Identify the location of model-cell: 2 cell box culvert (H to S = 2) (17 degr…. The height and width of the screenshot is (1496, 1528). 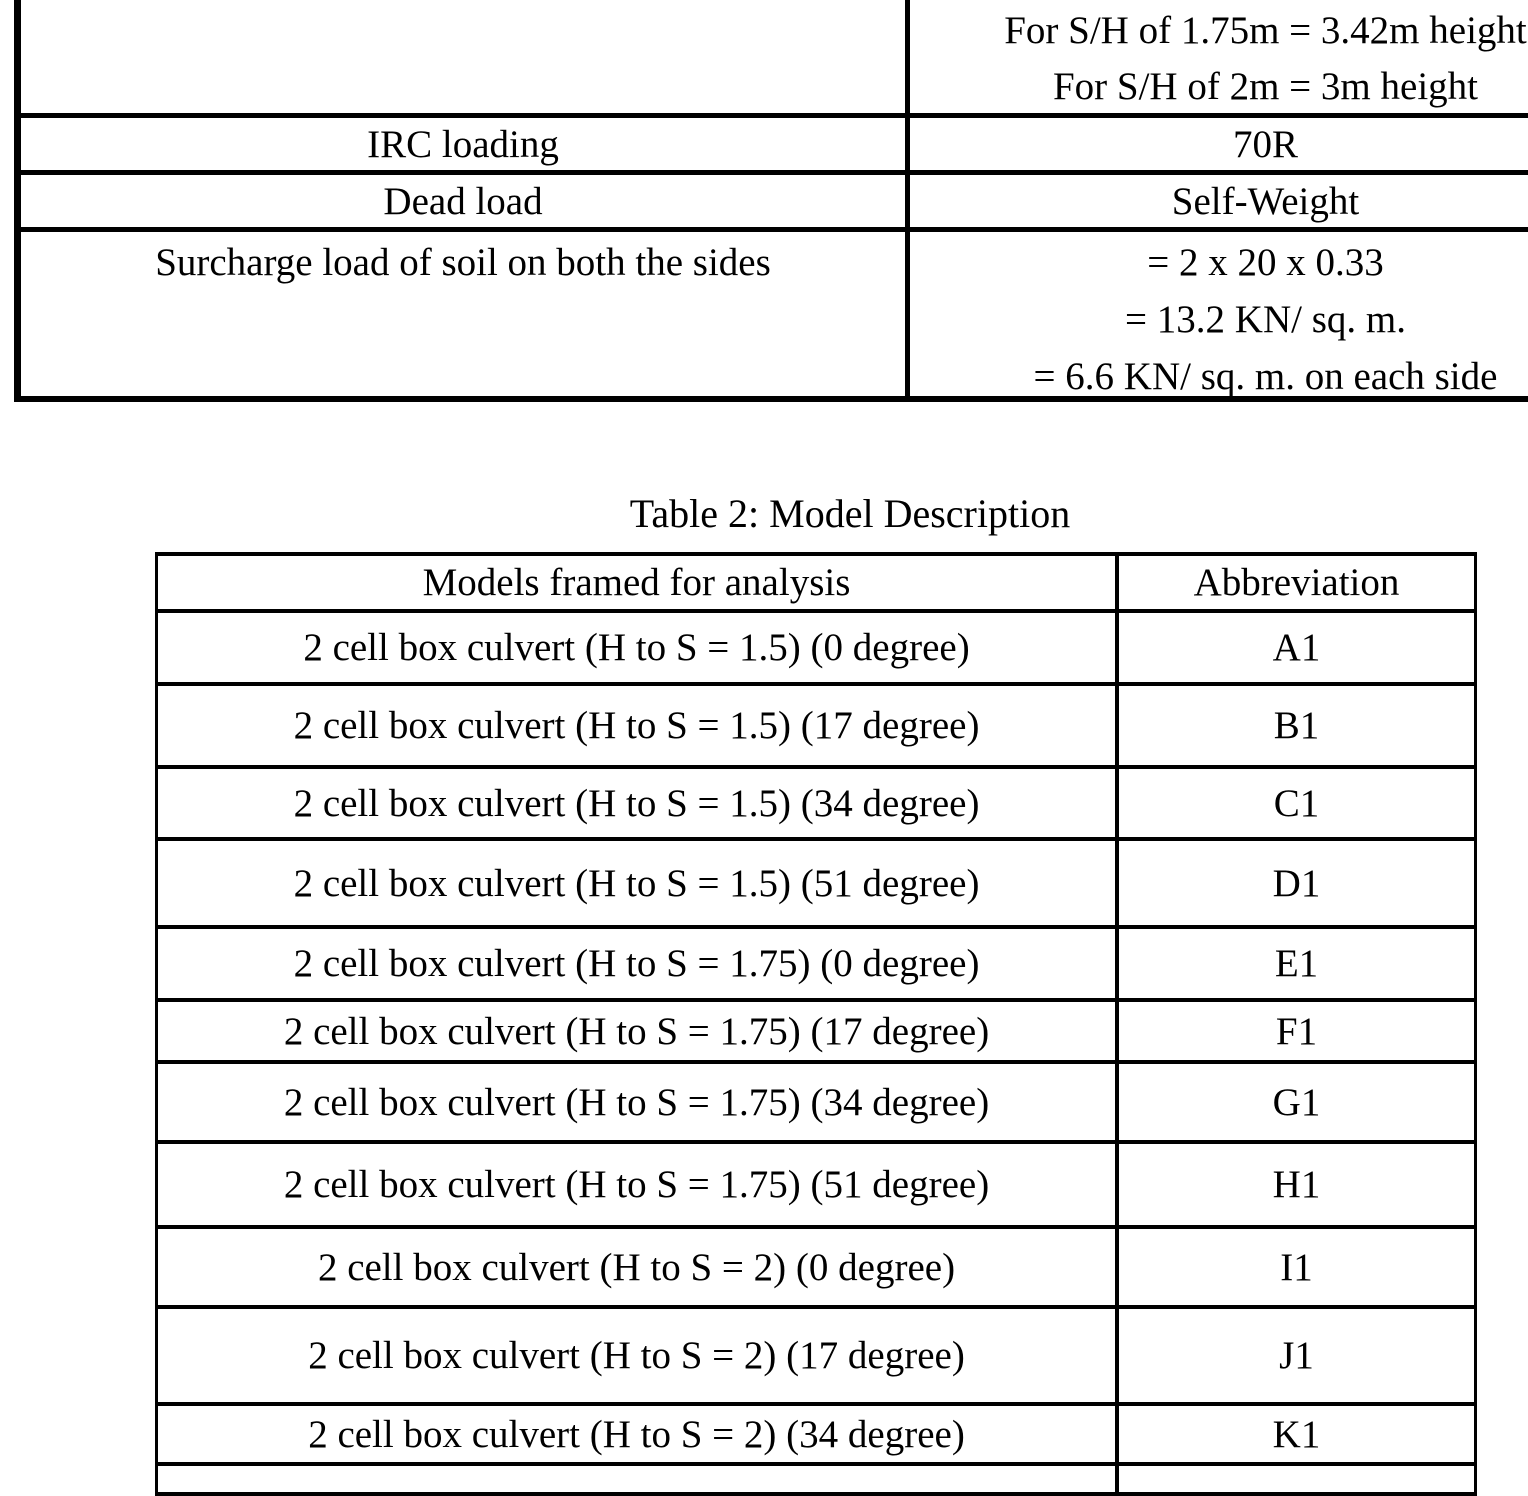
(638, 1355).